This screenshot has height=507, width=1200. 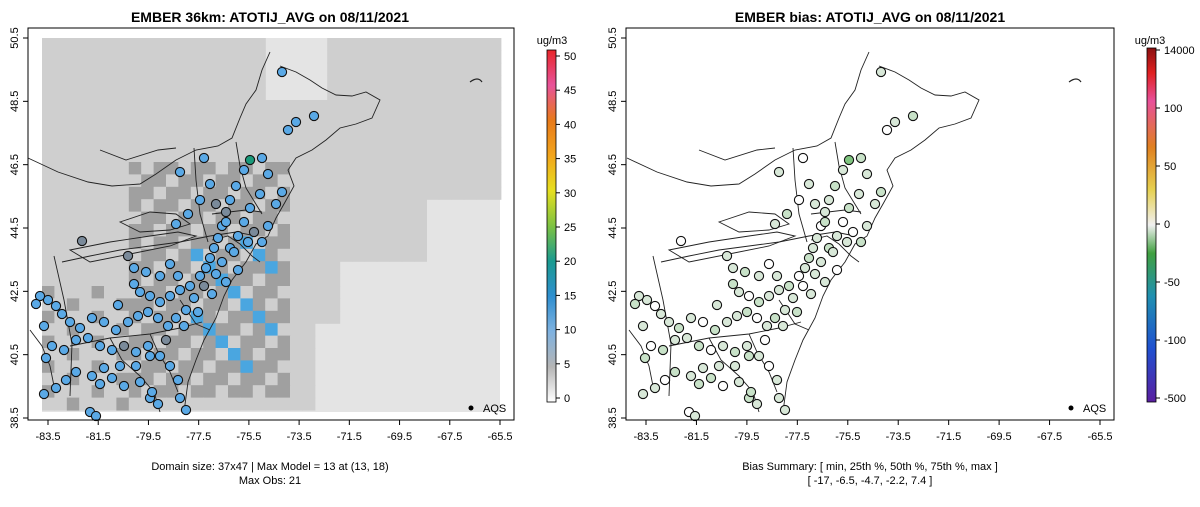 What do you see at coordinates (567, 365) in the screenshot?
I see `left-colorbar-label: 5` at bounding box center [567, 365].